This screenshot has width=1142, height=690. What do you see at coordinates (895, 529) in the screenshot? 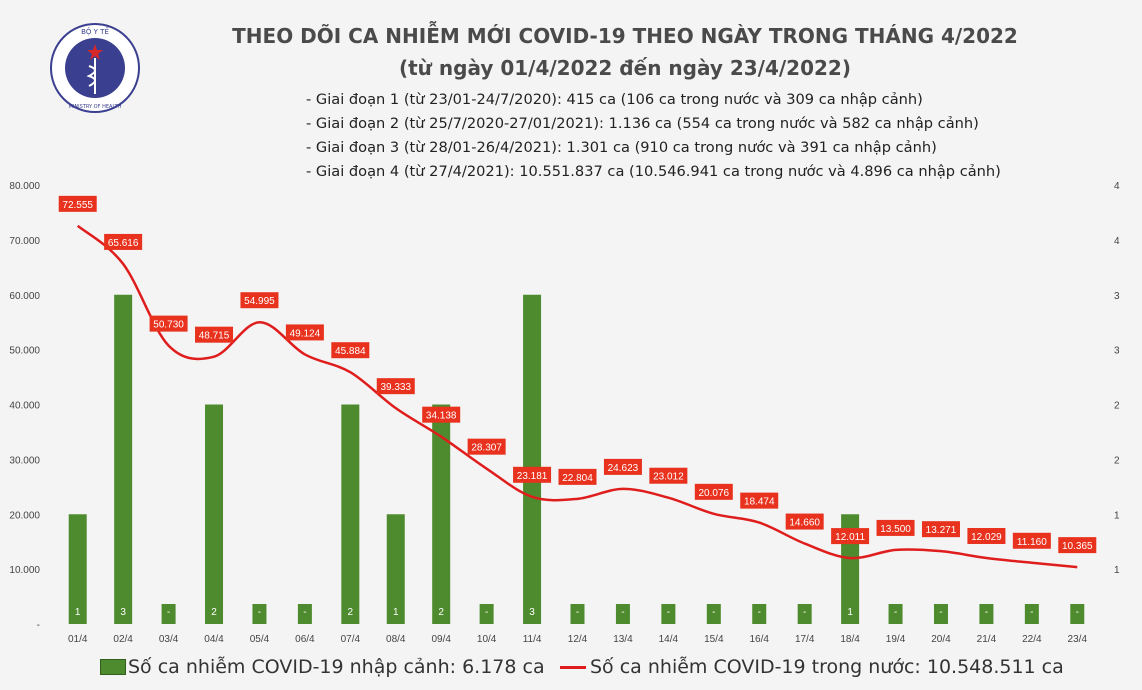
I see `line-data-label: 13.500` at bounding box center [895, 529].